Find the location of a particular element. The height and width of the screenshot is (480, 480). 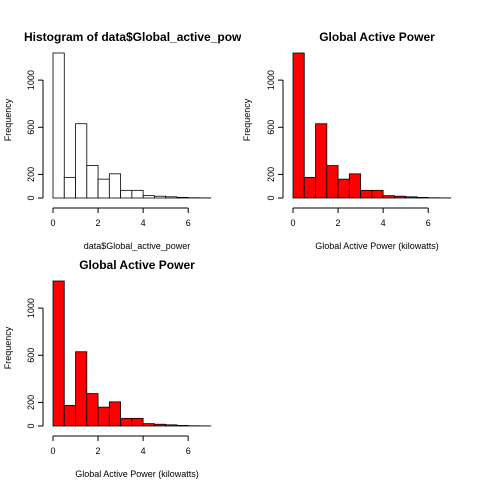

chart-title: Histogram of data$Global_active_power is located at coordinates (138, 37).